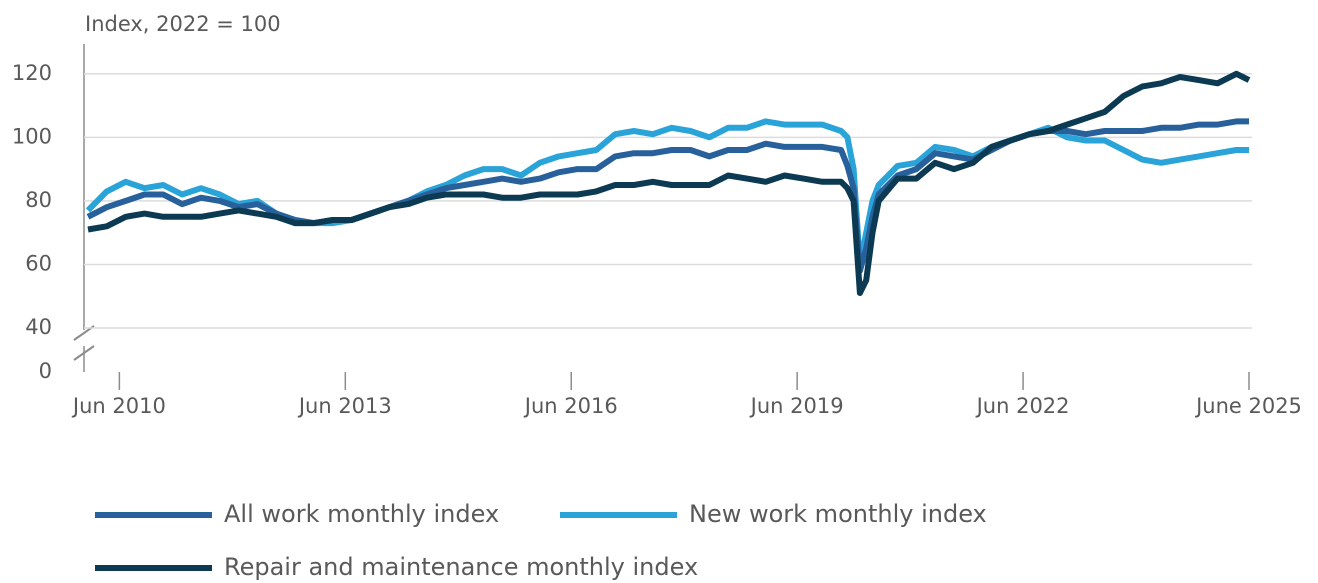  What do you see at coordinates (796, 406) in the screenshot?
I see `x-tick-label: Jun 2019` at bounding box center [796, 406].